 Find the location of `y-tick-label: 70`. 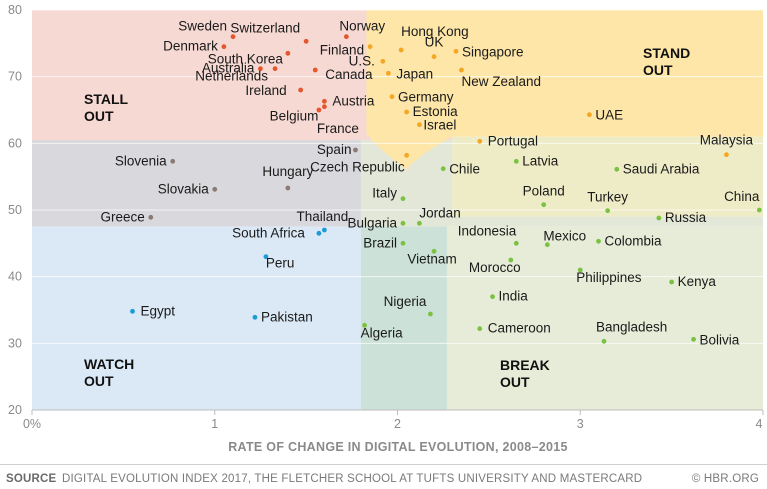

y-tick-label: 70 is located at coordinates (15, 77).